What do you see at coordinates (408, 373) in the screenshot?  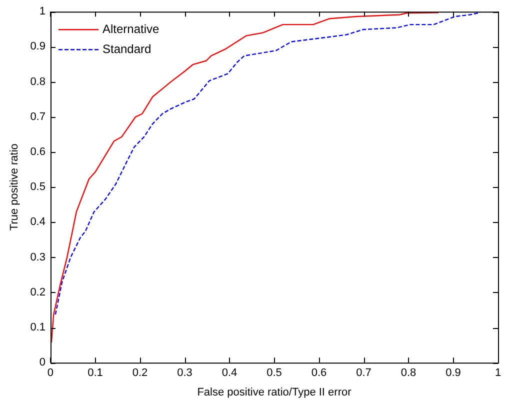 I see `x-tick-label: 0.8` at bounding box center [408, 373].